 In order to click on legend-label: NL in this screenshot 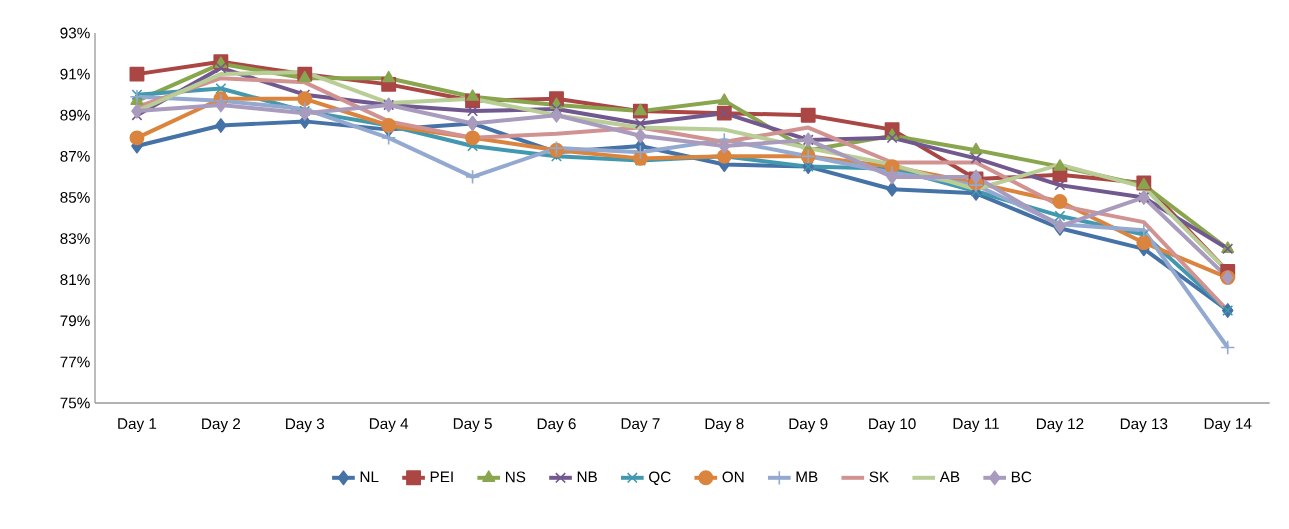, I will do `click(369, 477)`.